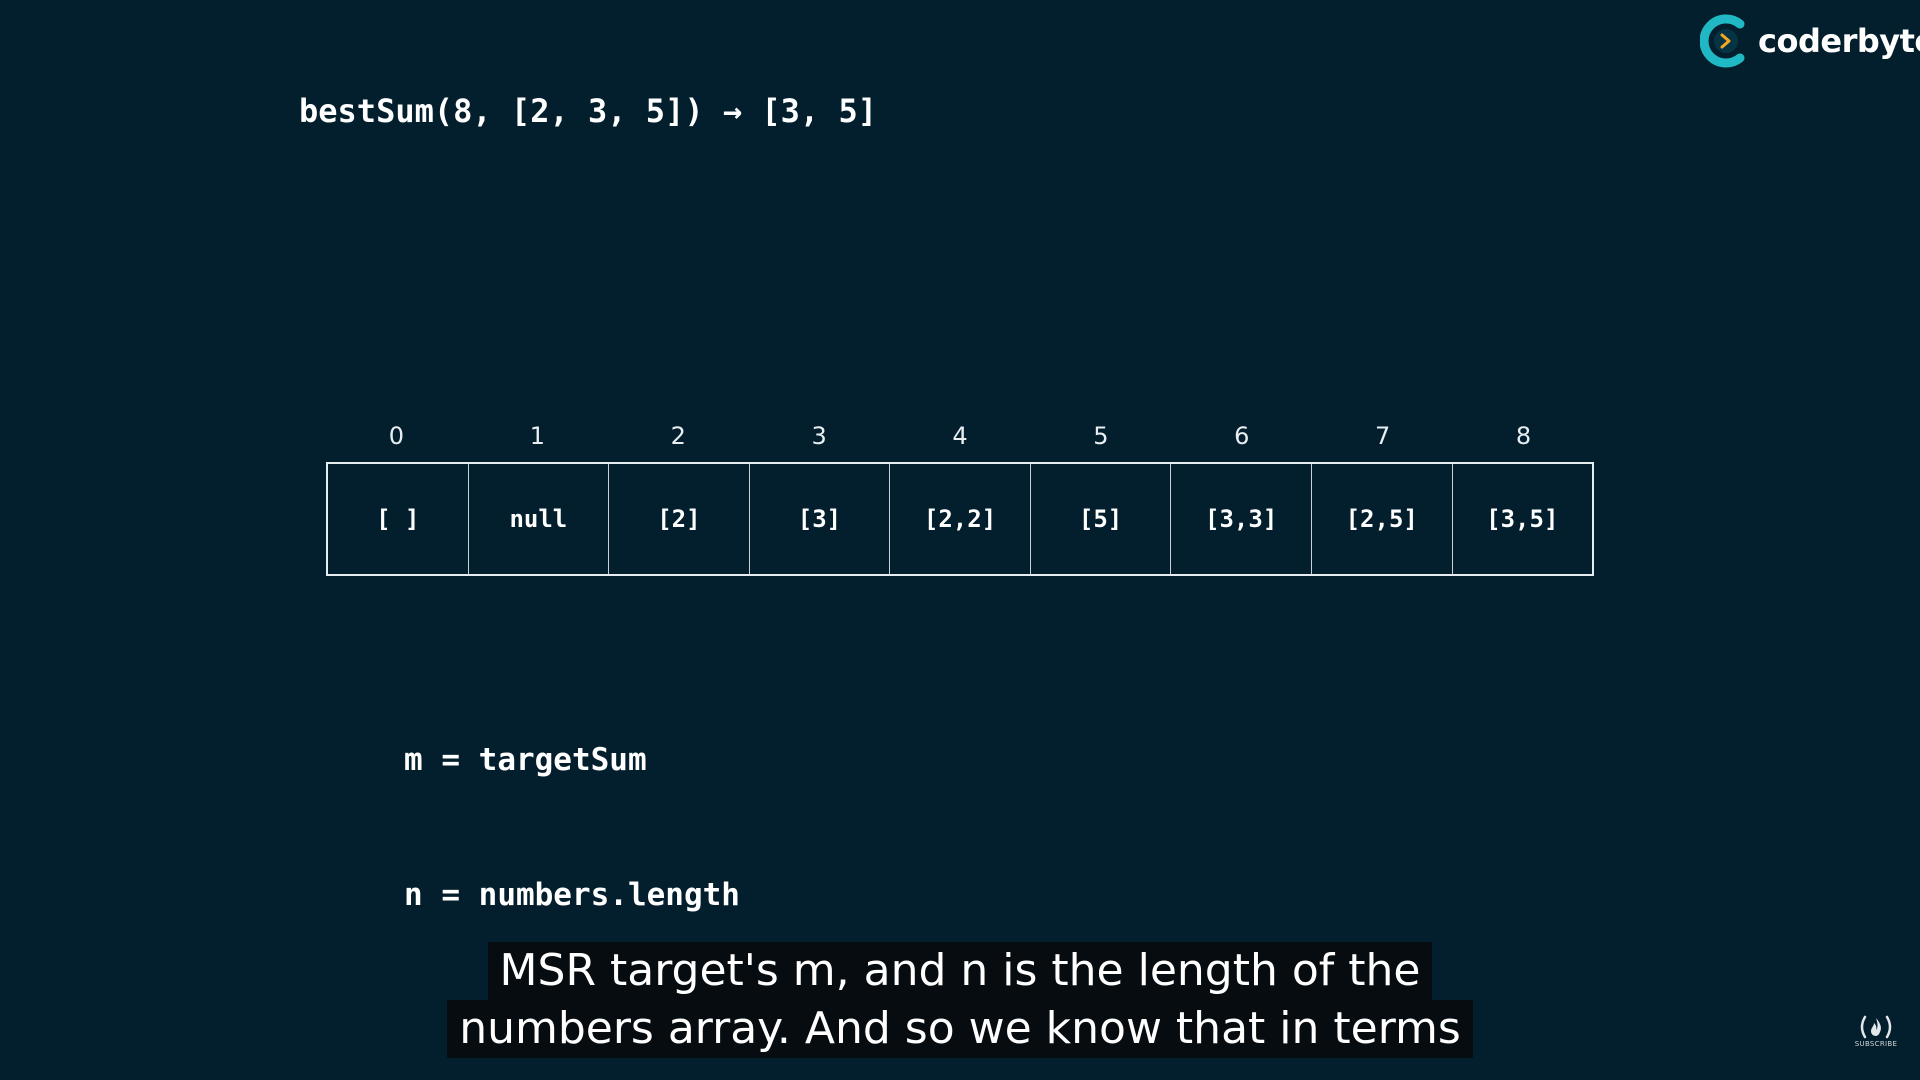 Image resolution: width=1920 pixels, height=1080 pixels. Describe the element at coordinates (1876, 1027) in the screenshot. I see `freecodecamp-flame-icon` at that location.